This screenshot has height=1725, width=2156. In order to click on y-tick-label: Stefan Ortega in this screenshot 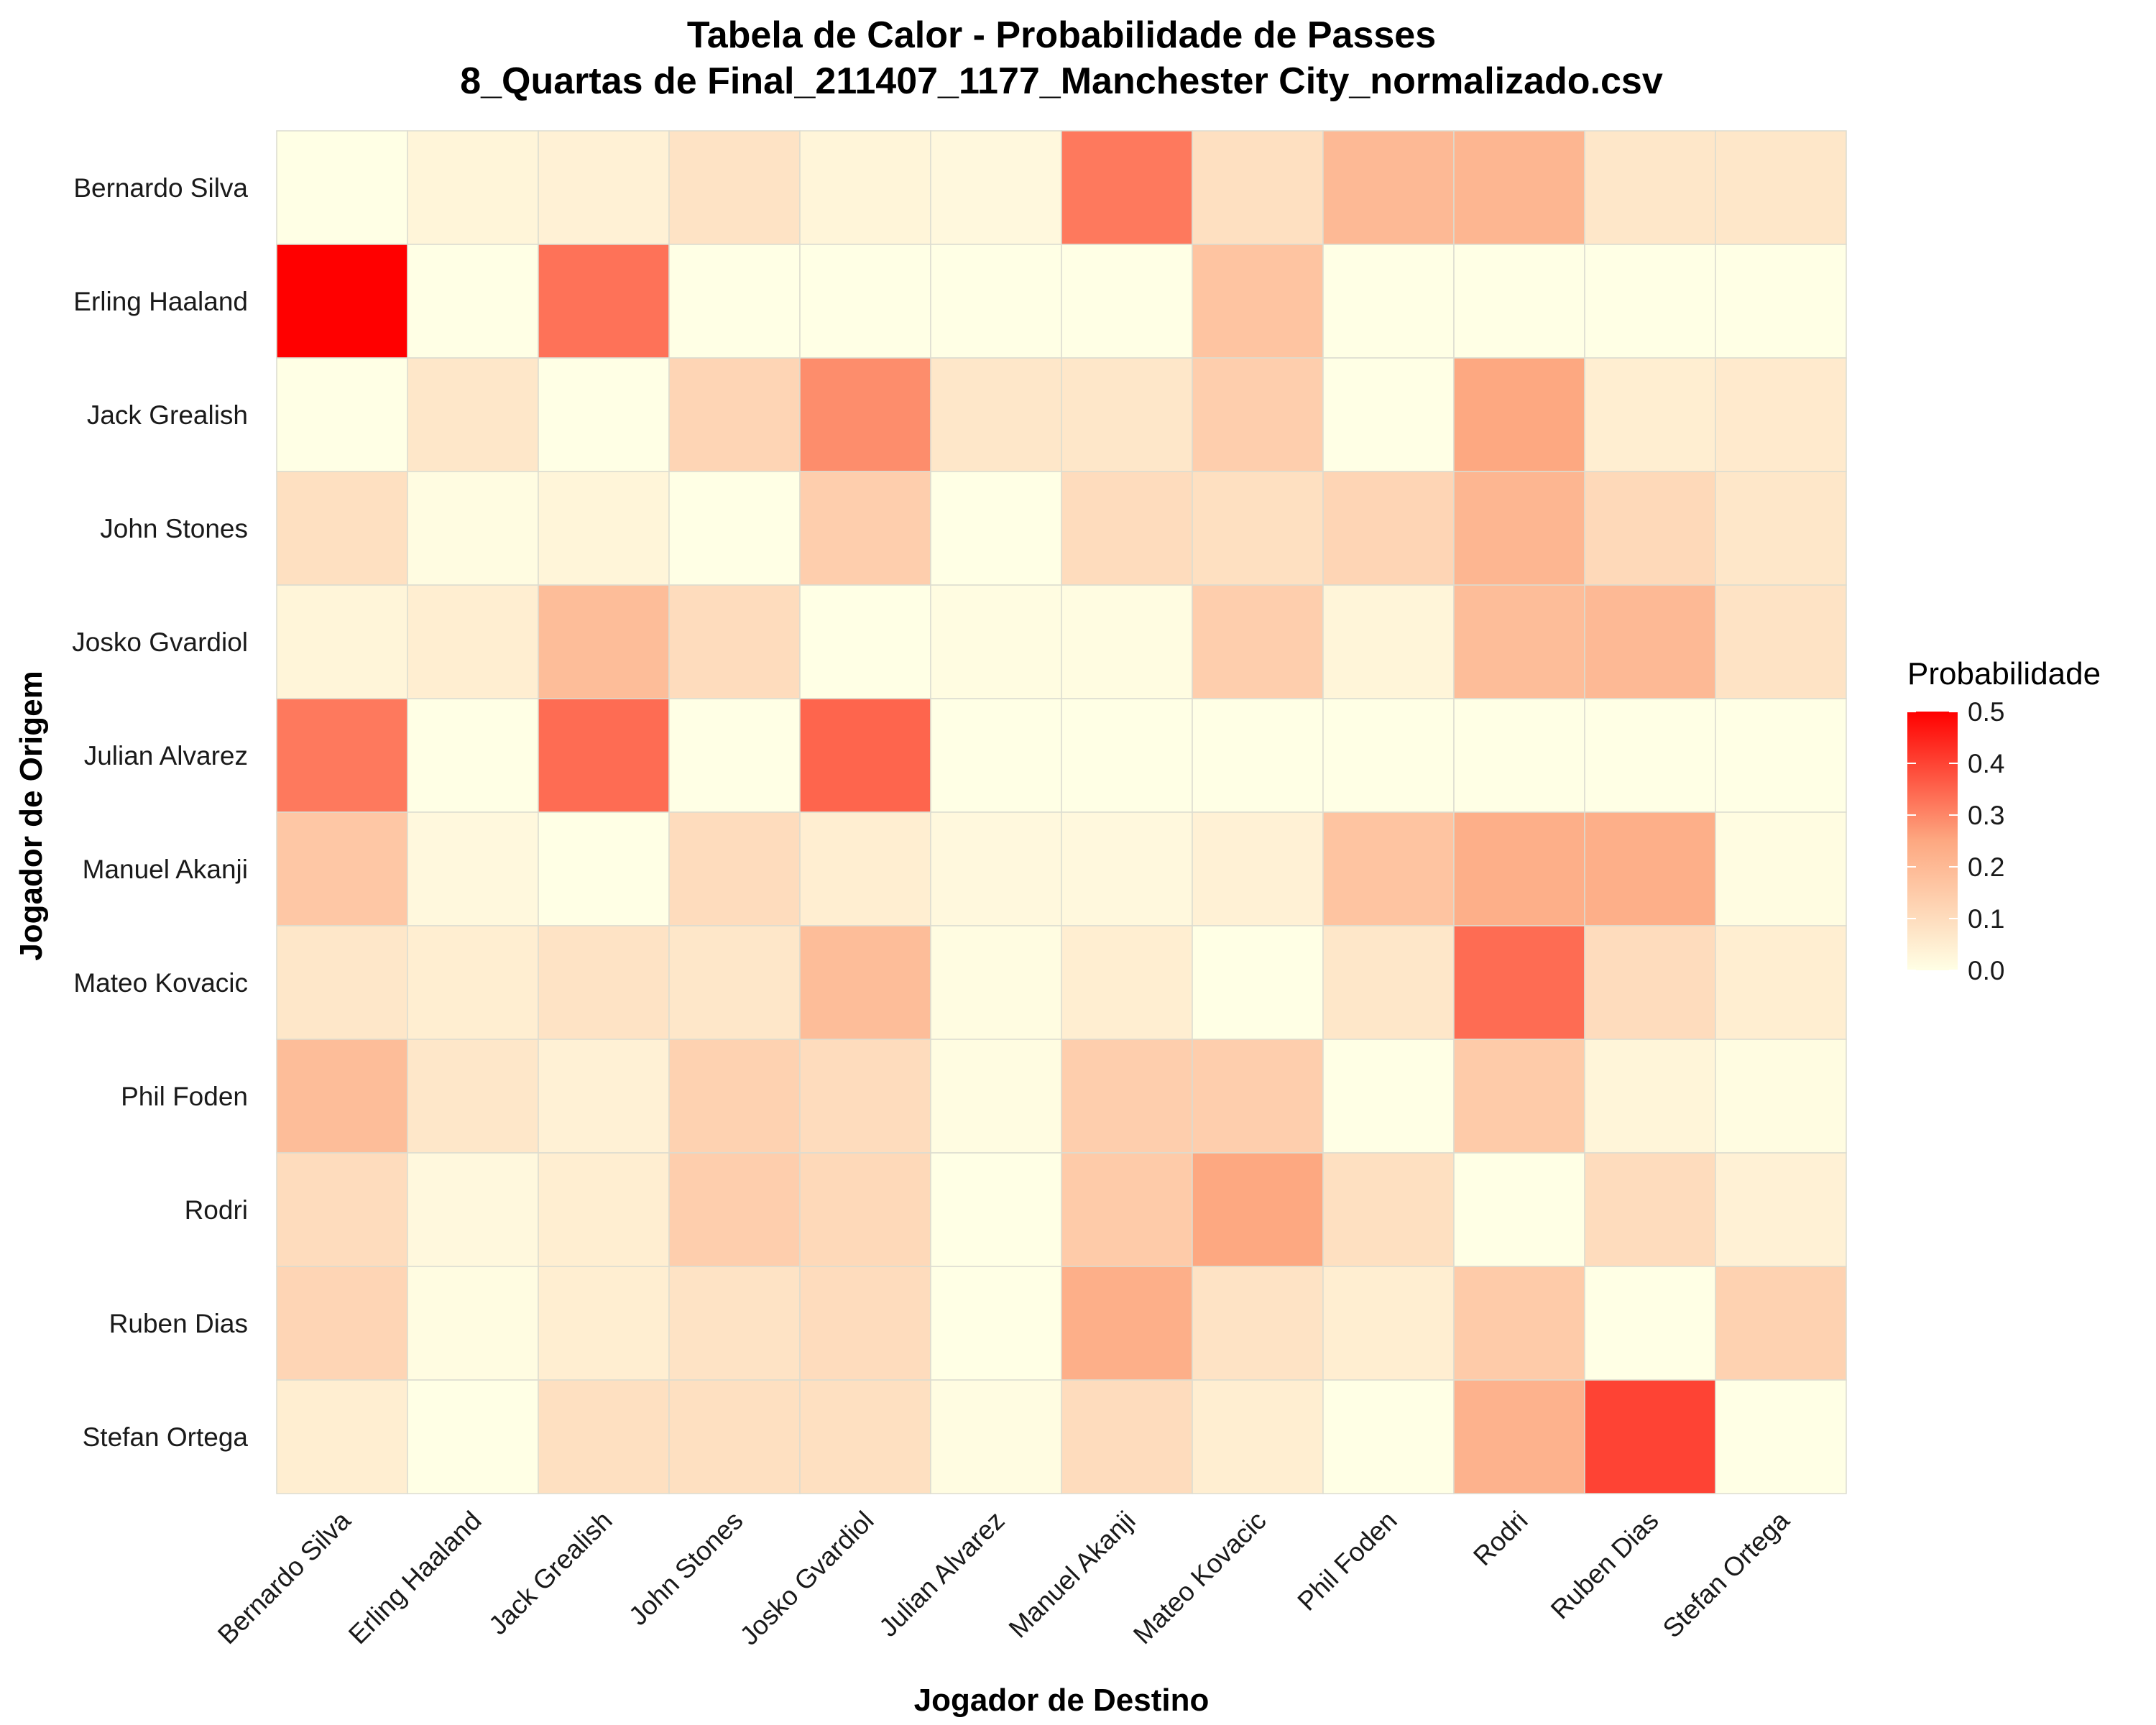, I will do `click(166, 1437)`.